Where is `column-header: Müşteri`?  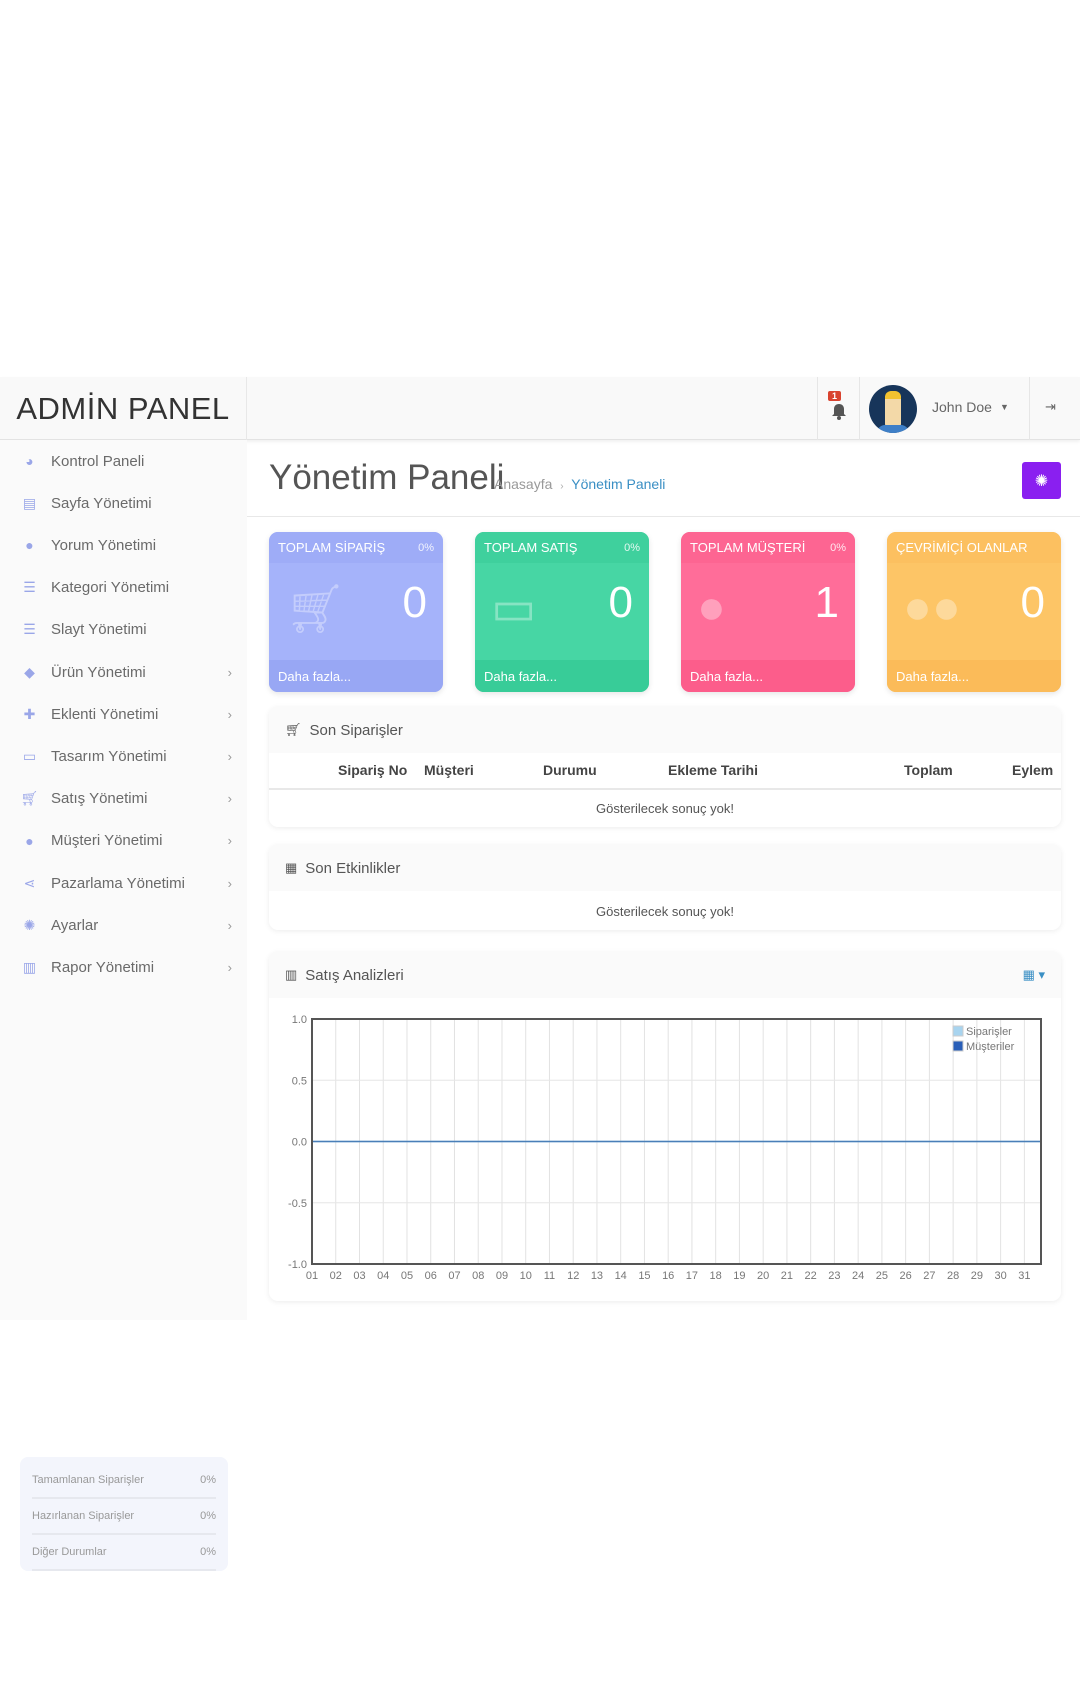 column-header: Müşteri is located at coordinates (449, 770).